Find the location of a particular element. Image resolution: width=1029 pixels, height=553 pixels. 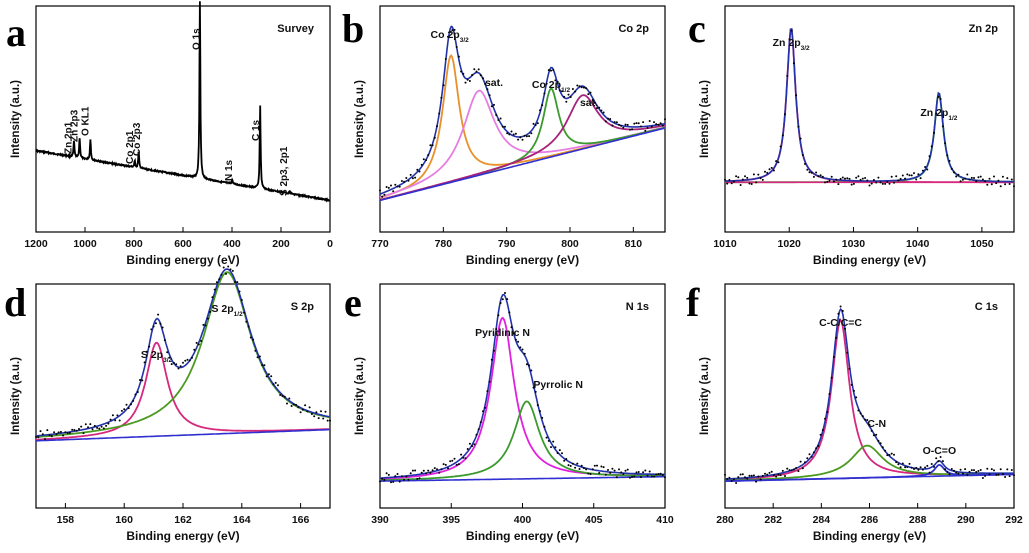

panel-title: N 1s is located at coordinates (637, 307).